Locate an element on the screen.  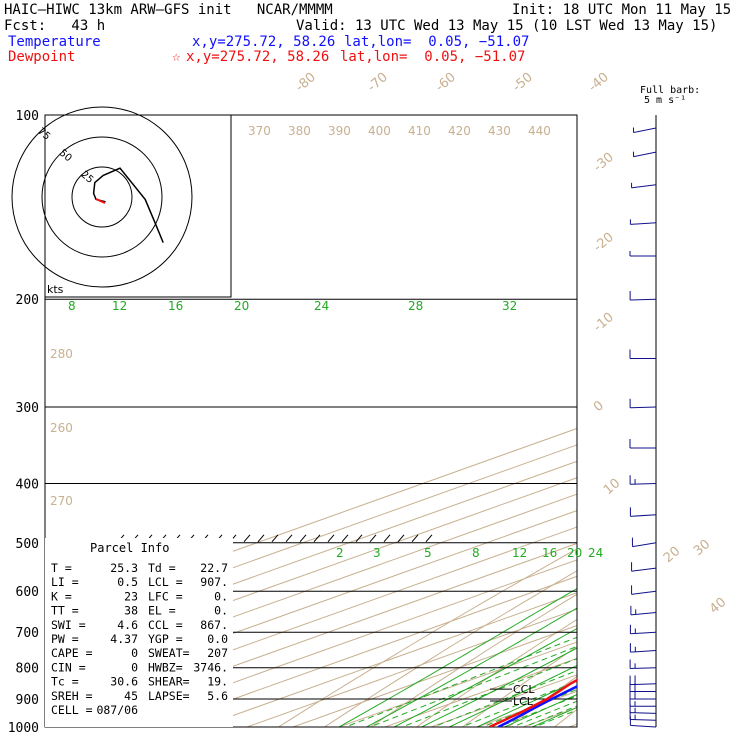
parcel-info-value: 3746. is located at coordinates (210, 667).